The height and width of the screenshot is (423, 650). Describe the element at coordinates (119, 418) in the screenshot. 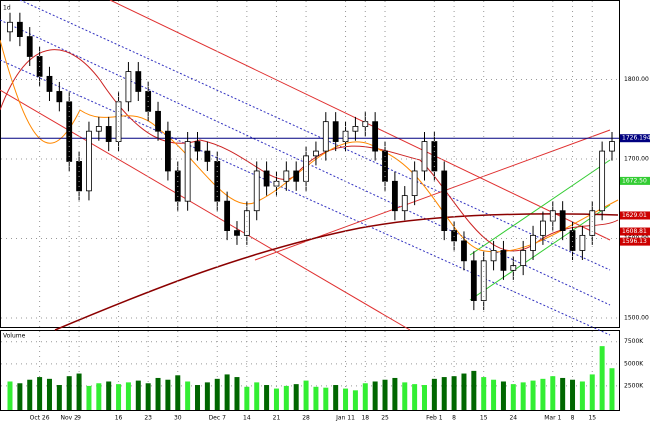

I see `x-tick-label: 16` at that location.